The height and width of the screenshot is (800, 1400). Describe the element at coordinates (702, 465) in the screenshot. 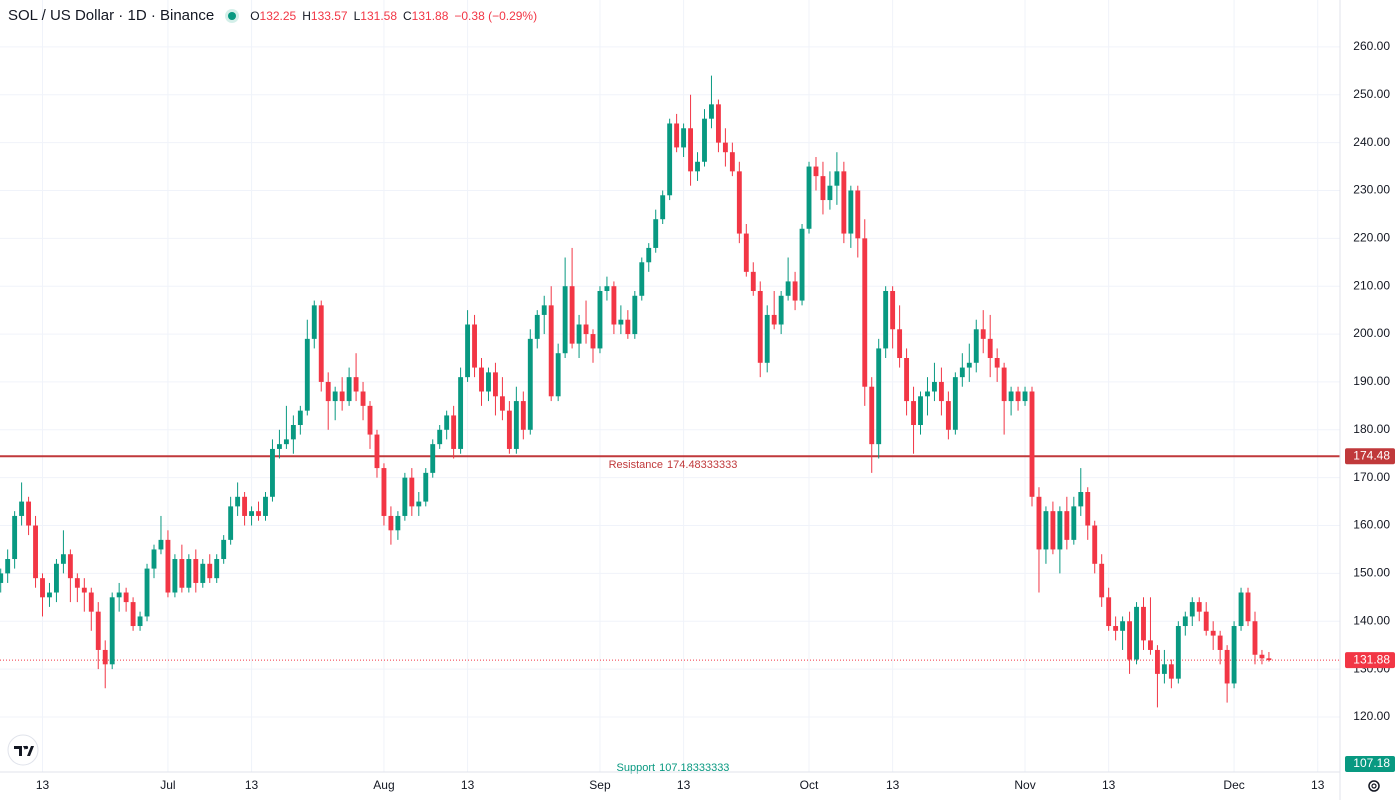

I see `level-value: 174.48333333` at that location.